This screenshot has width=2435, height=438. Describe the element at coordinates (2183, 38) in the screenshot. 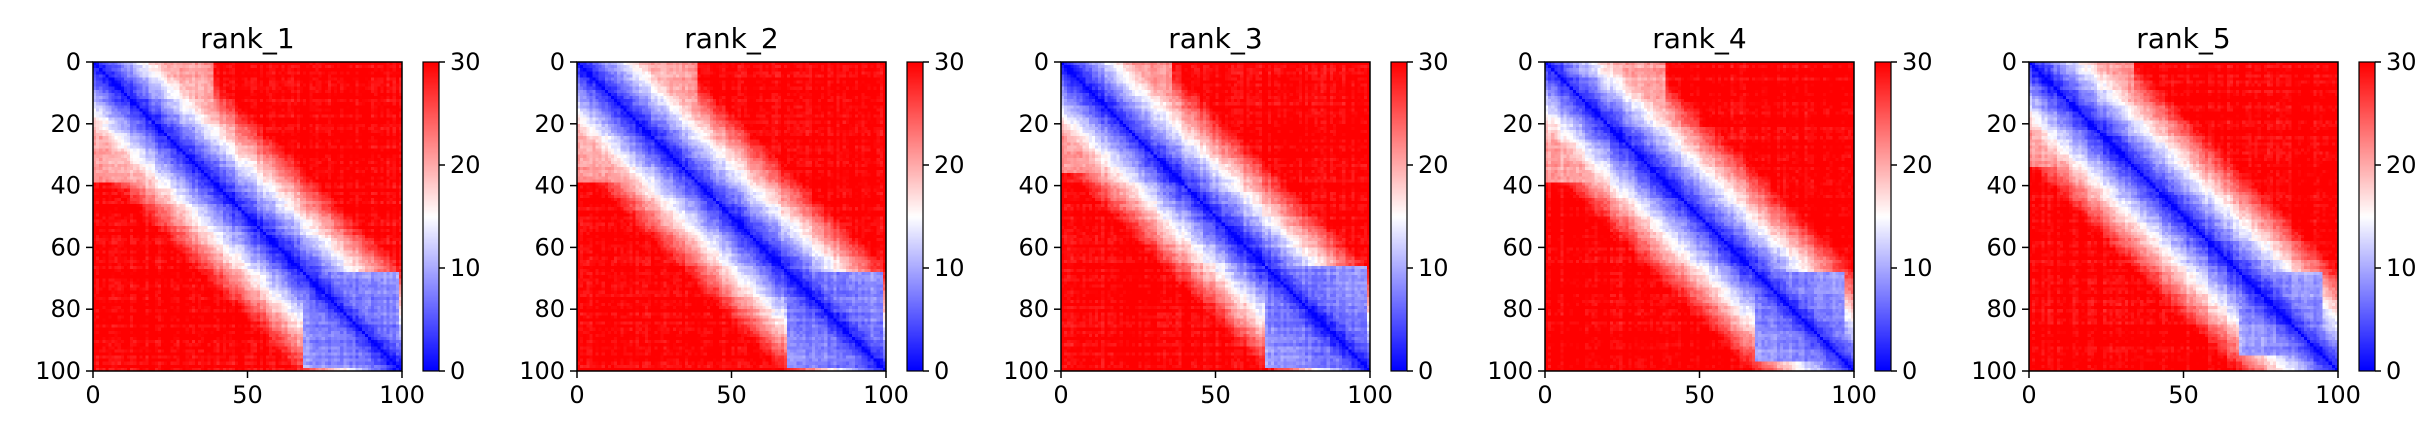

I see `panel-title: rank_5` at that location.